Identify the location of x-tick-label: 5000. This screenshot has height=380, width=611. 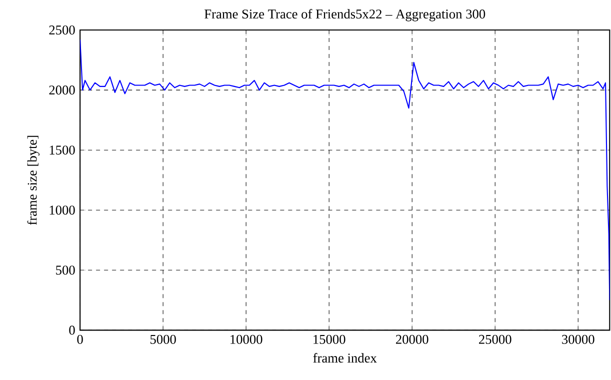
(163, 339).